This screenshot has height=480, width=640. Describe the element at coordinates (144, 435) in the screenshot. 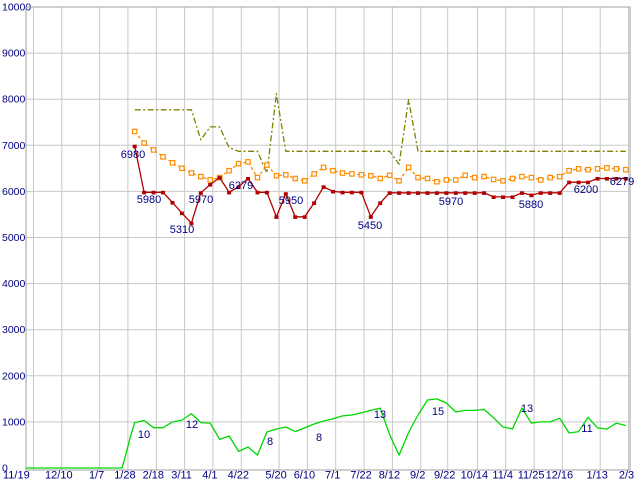

I see `data-label-volume-green: 10` at that location.